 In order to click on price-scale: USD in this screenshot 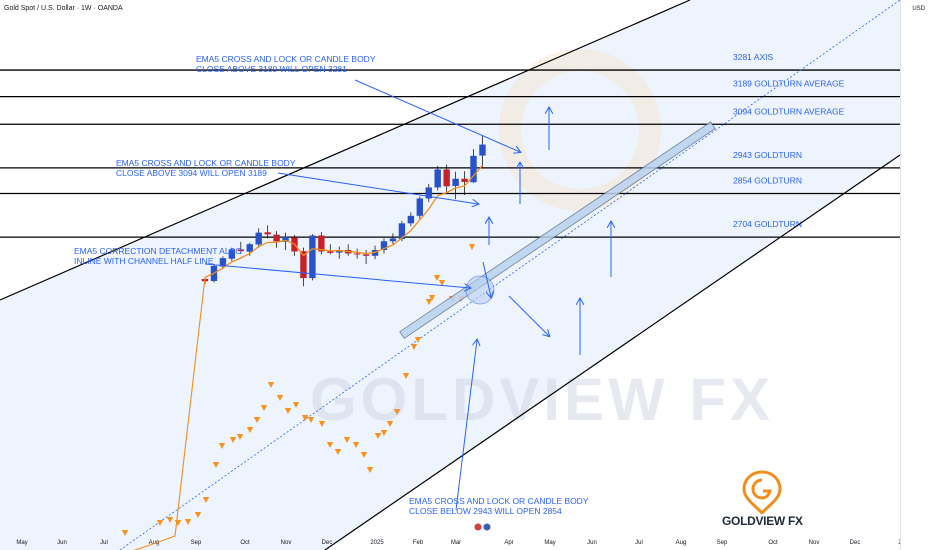, I will do `click(916, 275)`.